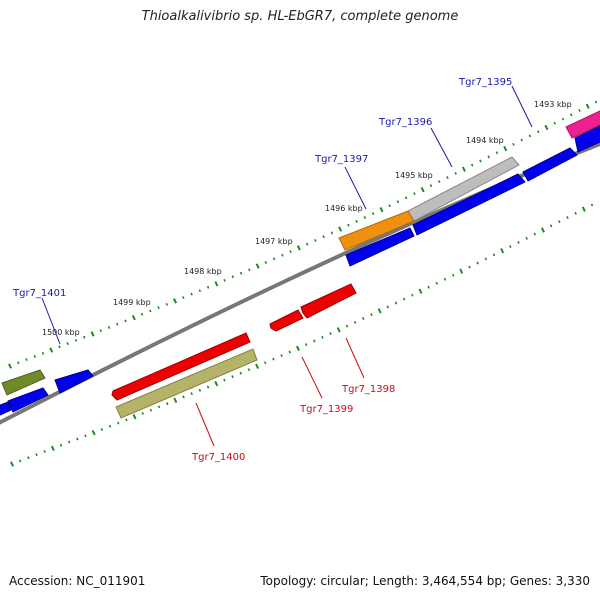  Describe the element at coordinates (203, 271) in the screenshot. I see `kbp-label-1498: 1498 kbp` at that location.